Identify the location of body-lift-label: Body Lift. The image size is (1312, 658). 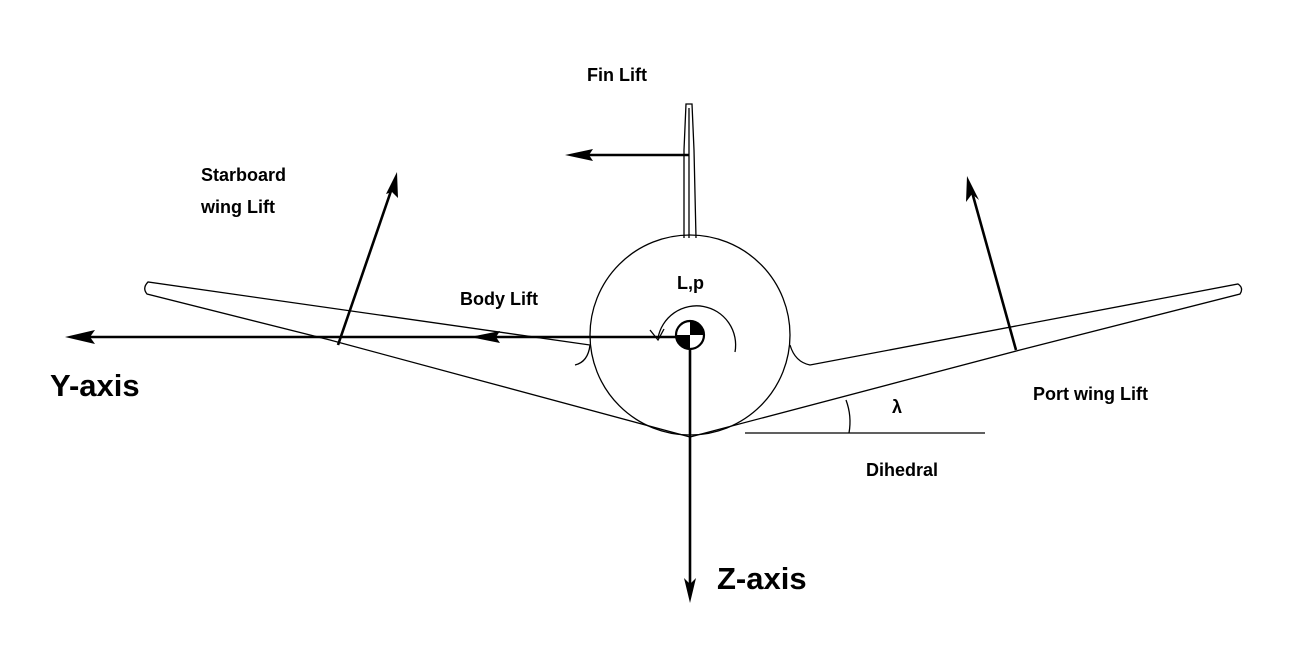
(499, 299).